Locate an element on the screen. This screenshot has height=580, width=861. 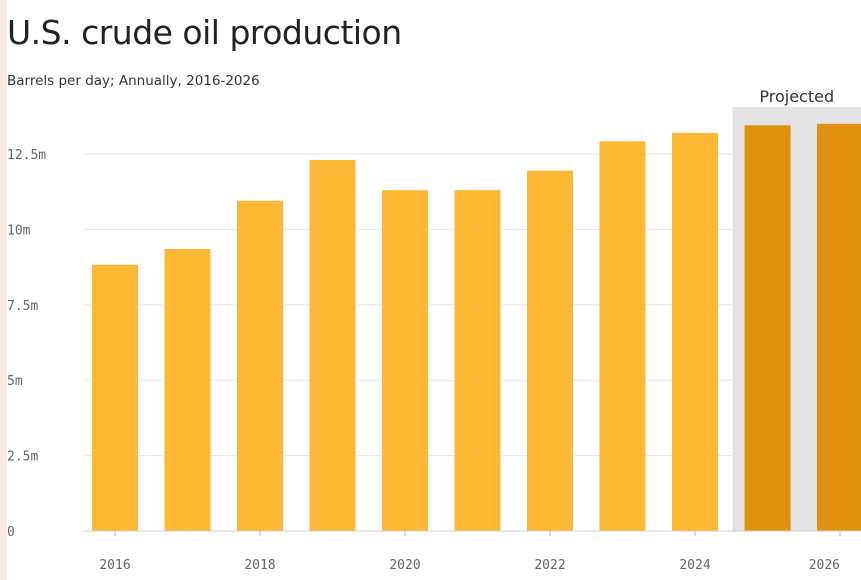
bar-2024 is located at coordinates (695, 331).